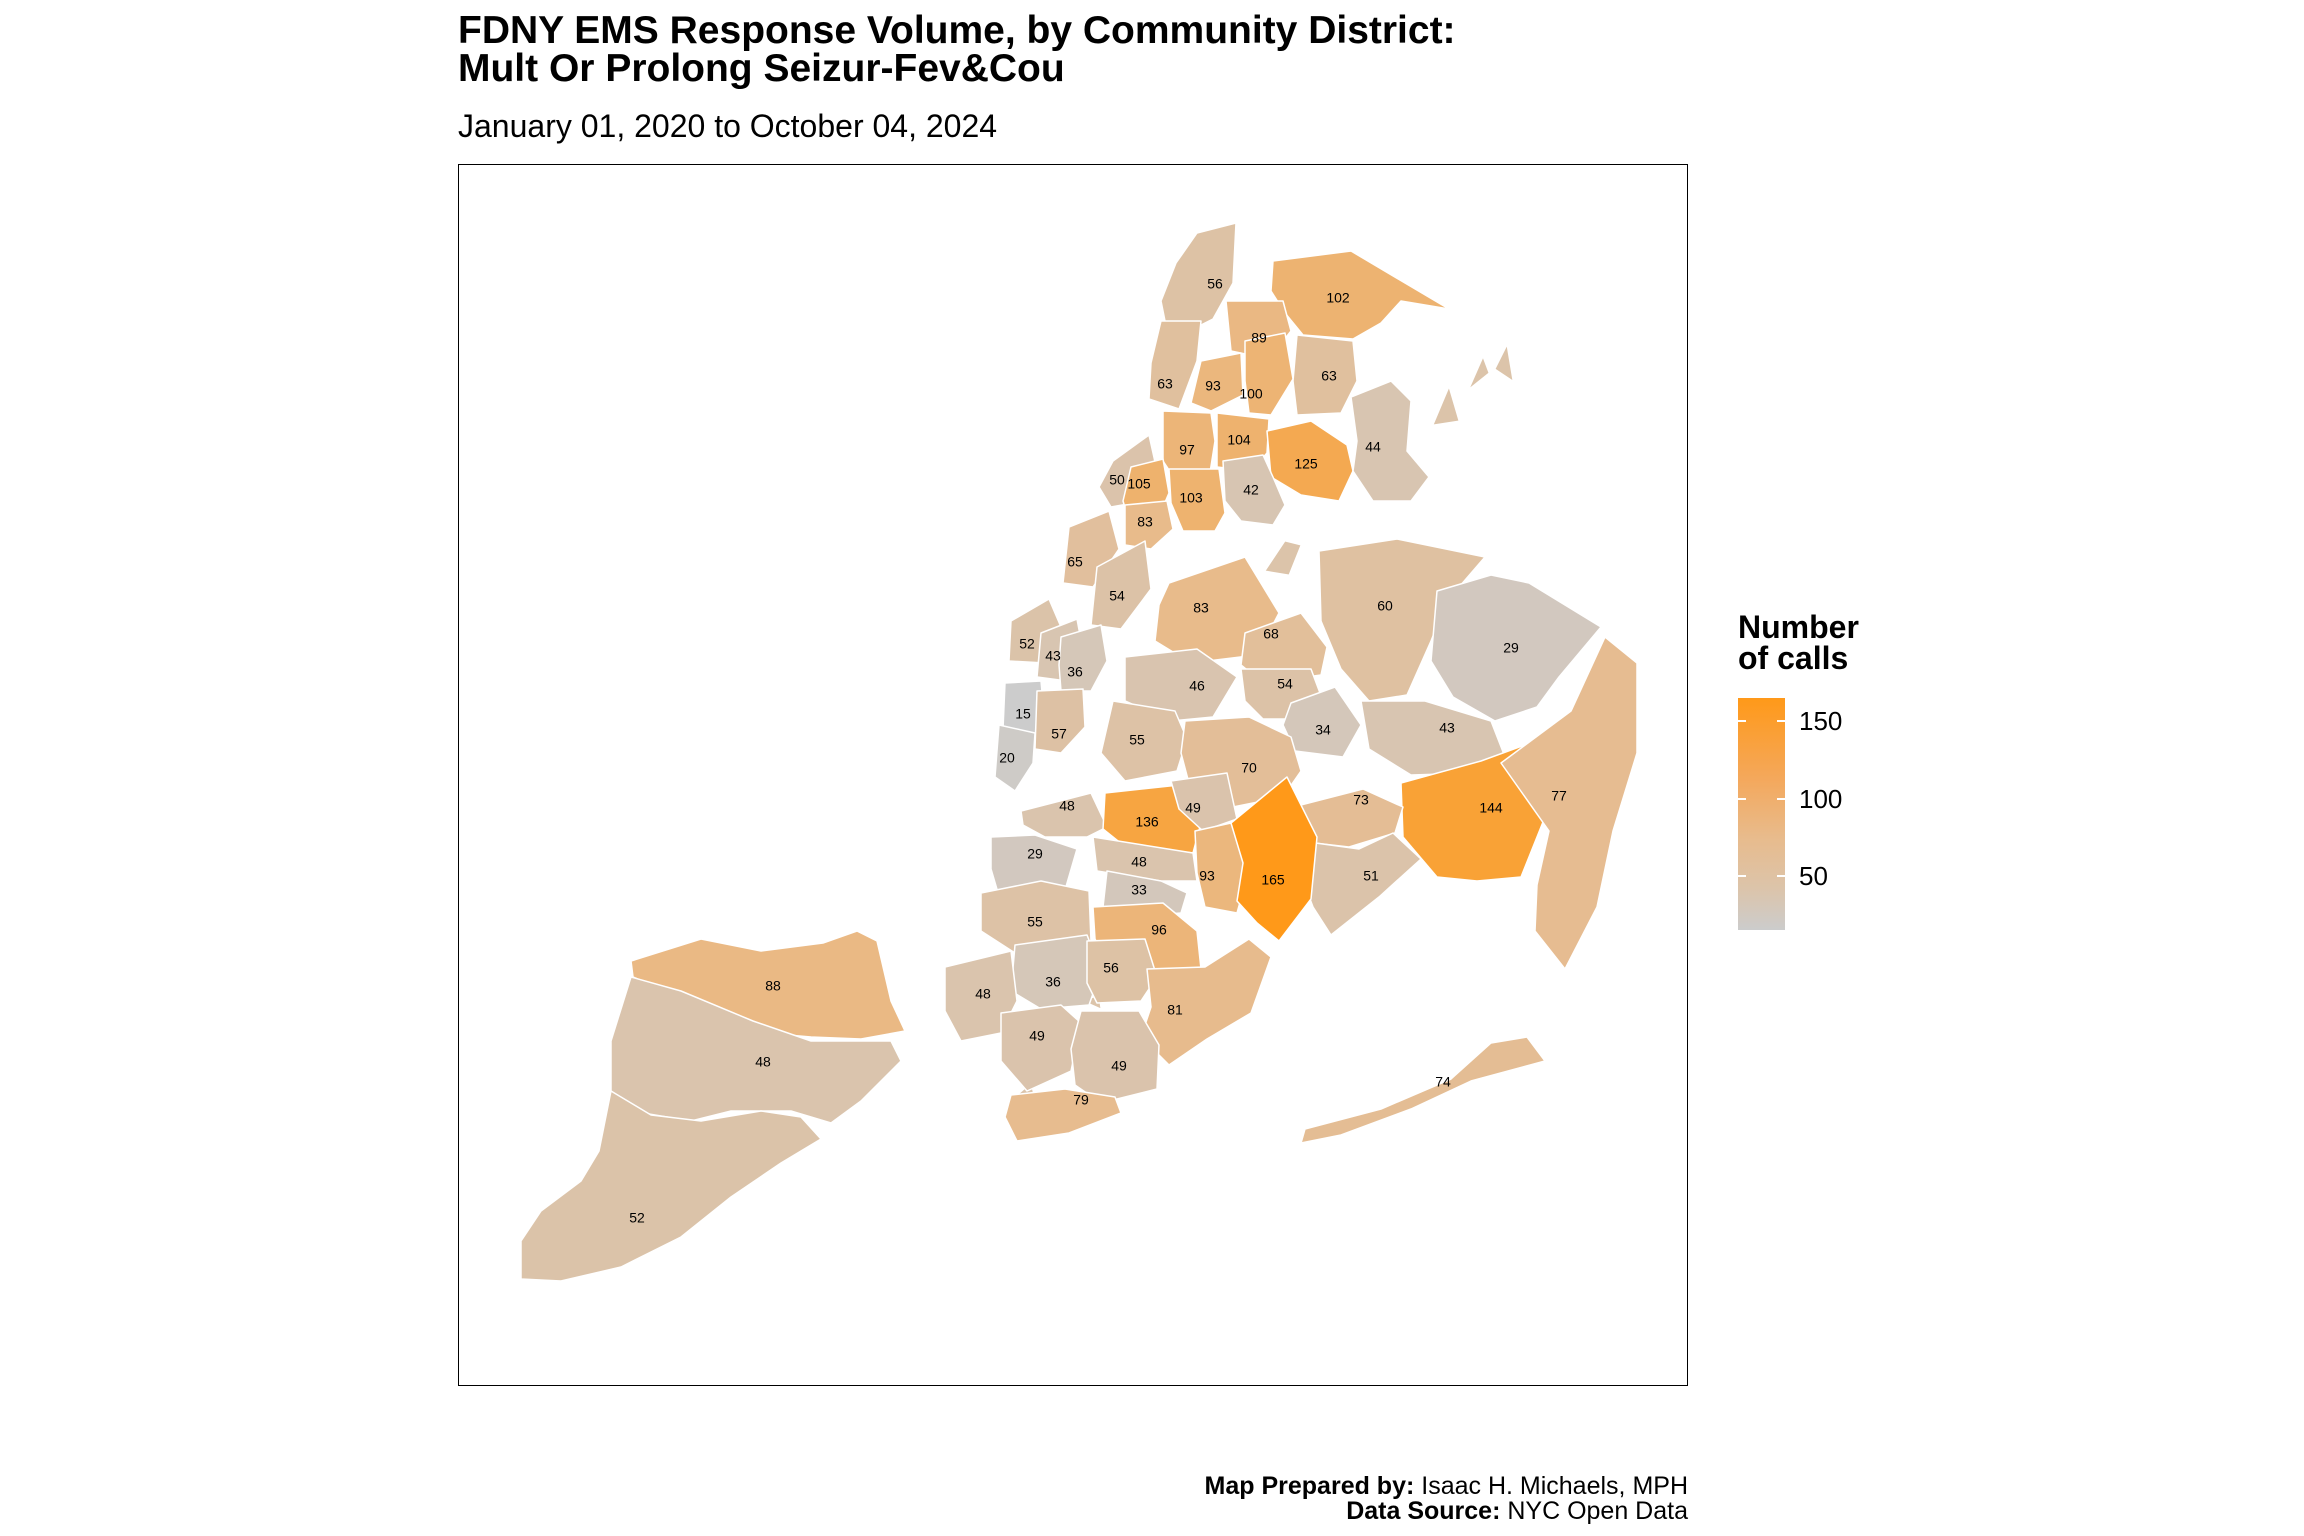  Describe the element at coordinates (1023, 714) in the screenshot. I see `district-value-label: 15` at that location.